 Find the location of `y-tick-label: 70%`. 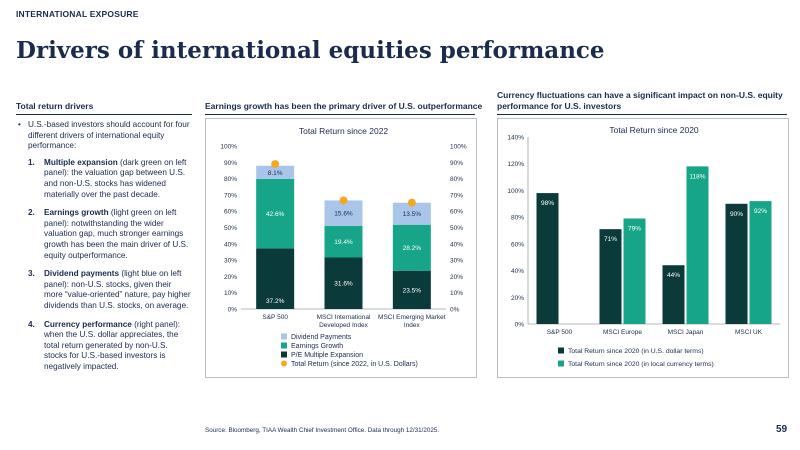

y-tick-label: 70% is located at coordinates (230, 195).